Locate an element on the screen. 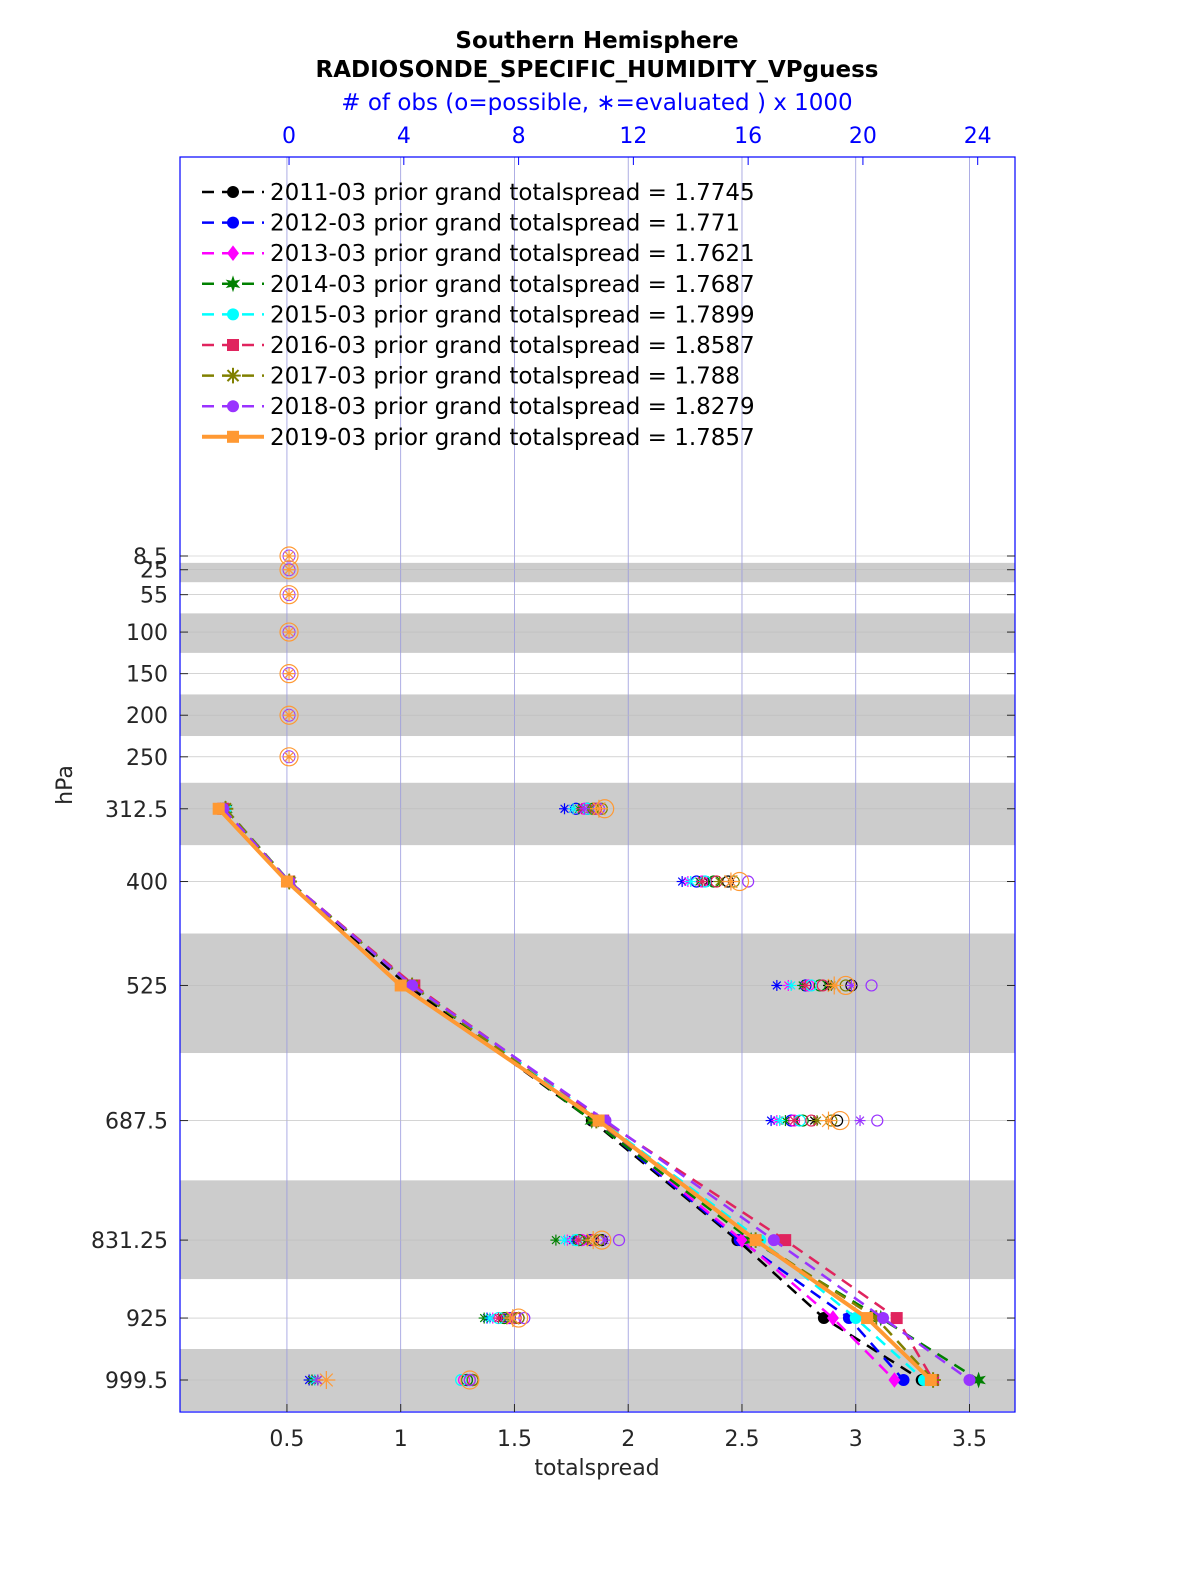 The width and height of the screenshot is (1200, 1575). y-tick-label: 999.5 is located at coordinates (136, 1381).